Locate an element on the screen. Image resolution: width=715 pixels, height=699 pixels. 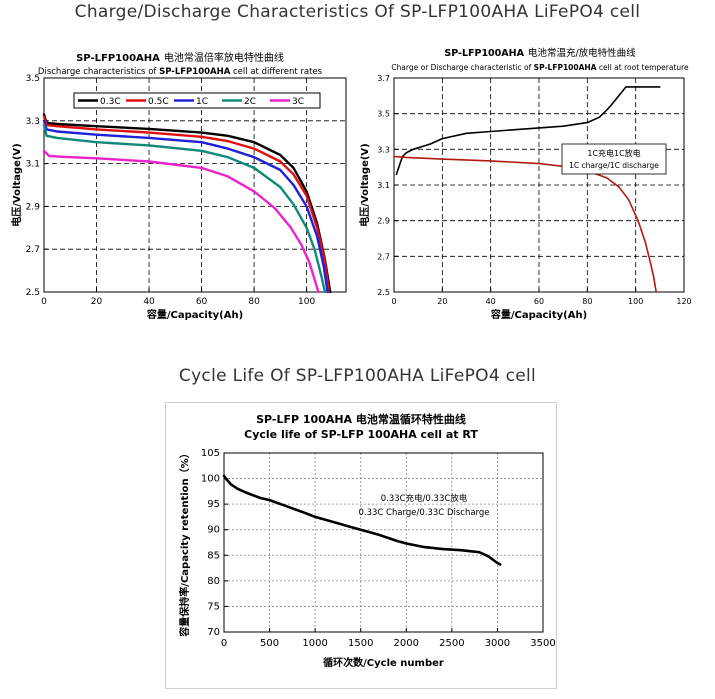
series-line-0-3c is located at coordinates (187, 203).